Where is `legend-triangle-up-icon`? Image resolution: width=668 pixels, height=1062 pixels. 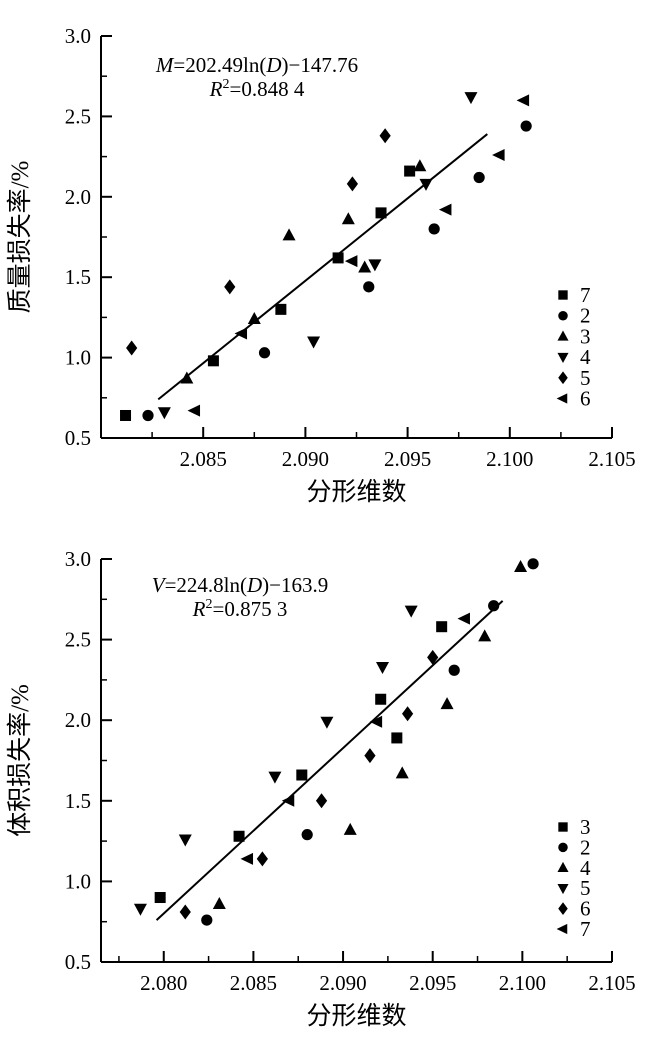 legend-triangle-up-icon is located at coordinates (563, 867).